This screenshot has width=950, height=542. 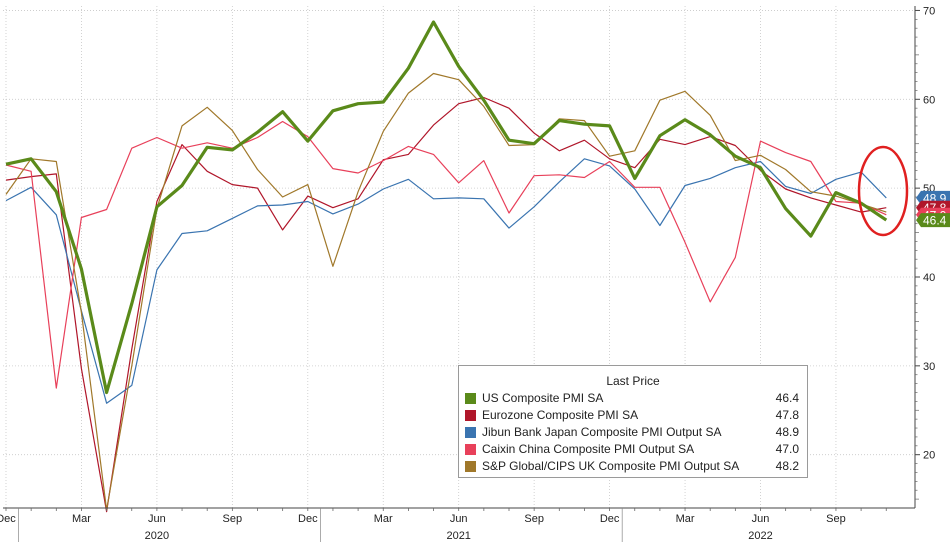 What do you see at coordinates (602, 432) in the screenshot?
I see `legend-series-name: Jibun Bank Japan Composite PMI Output SA` at bounding box center [602, 432].